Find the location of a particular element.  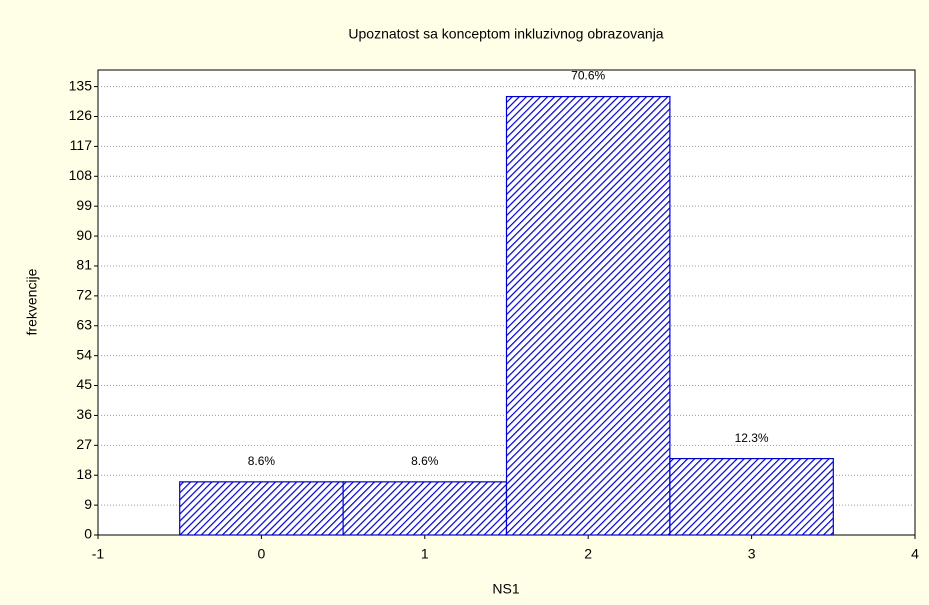

y-tick-label: 90 is located at coordinates (84, 235).